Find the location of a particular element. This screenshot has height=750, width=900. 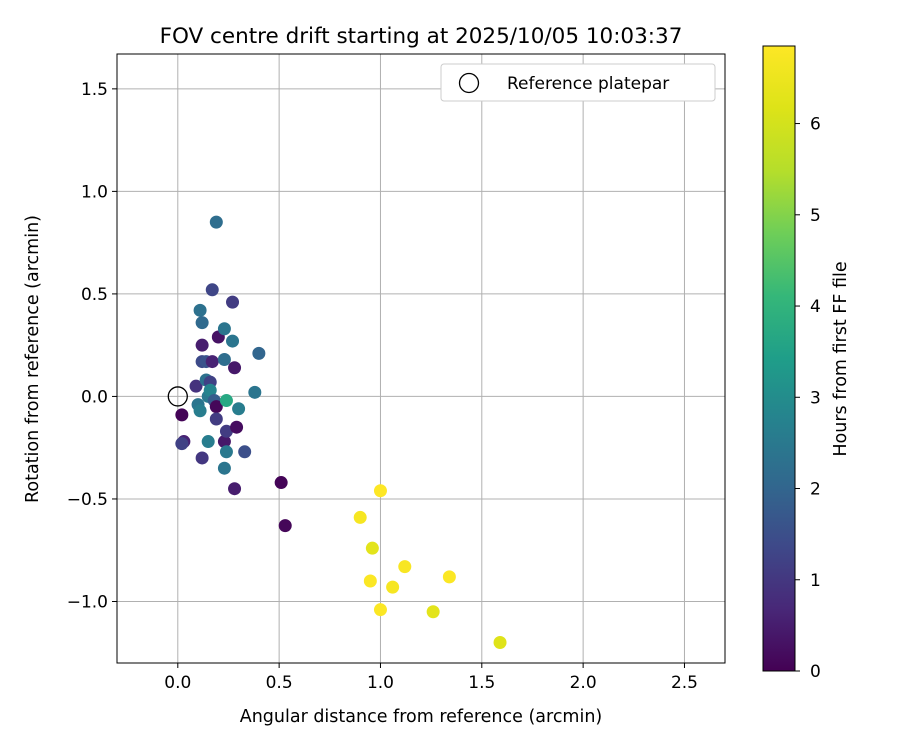

colorbar-label: Hours from first FF file is located at coordinates (841, 358).